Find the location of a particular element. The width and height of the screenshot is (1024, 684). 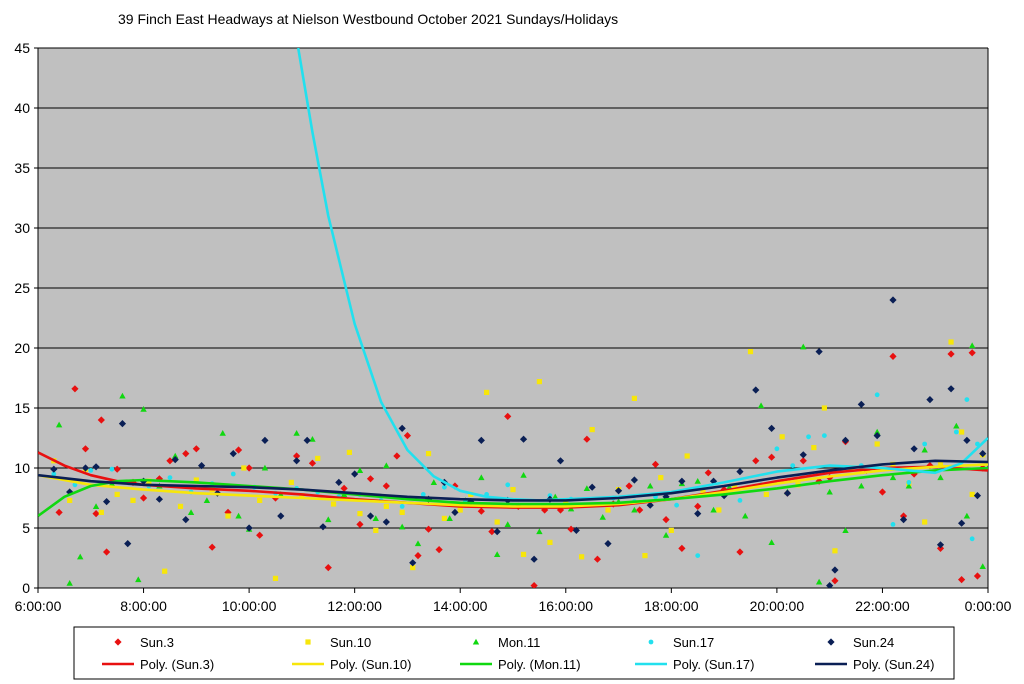

legend-label: Sun.24 is located at coordinates (873, 642).